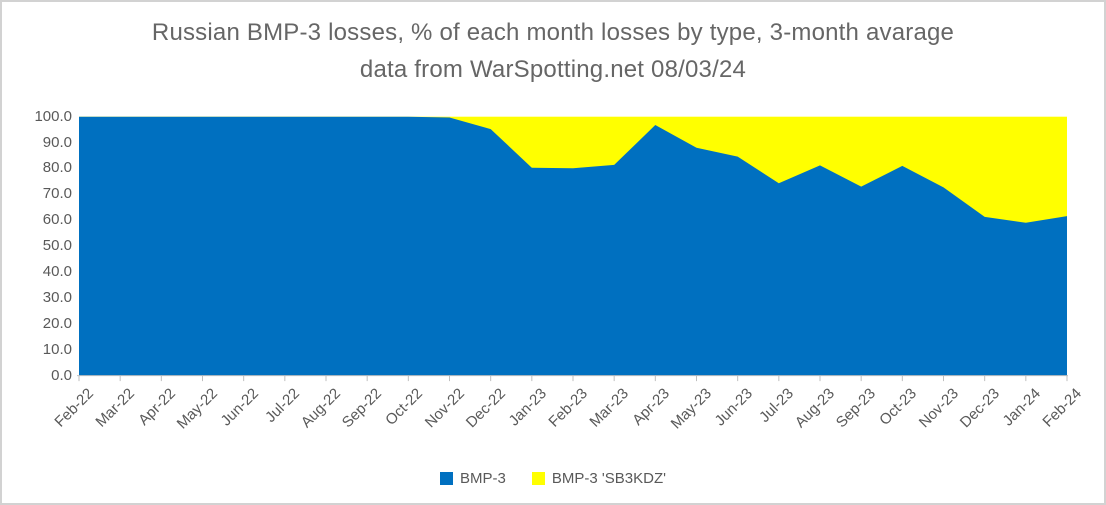 This screenshot has height=505, width=1106. Describe the element at coordinates (57, 246) in the screenshot. I see `y-axis-label: 50.0` at that location.